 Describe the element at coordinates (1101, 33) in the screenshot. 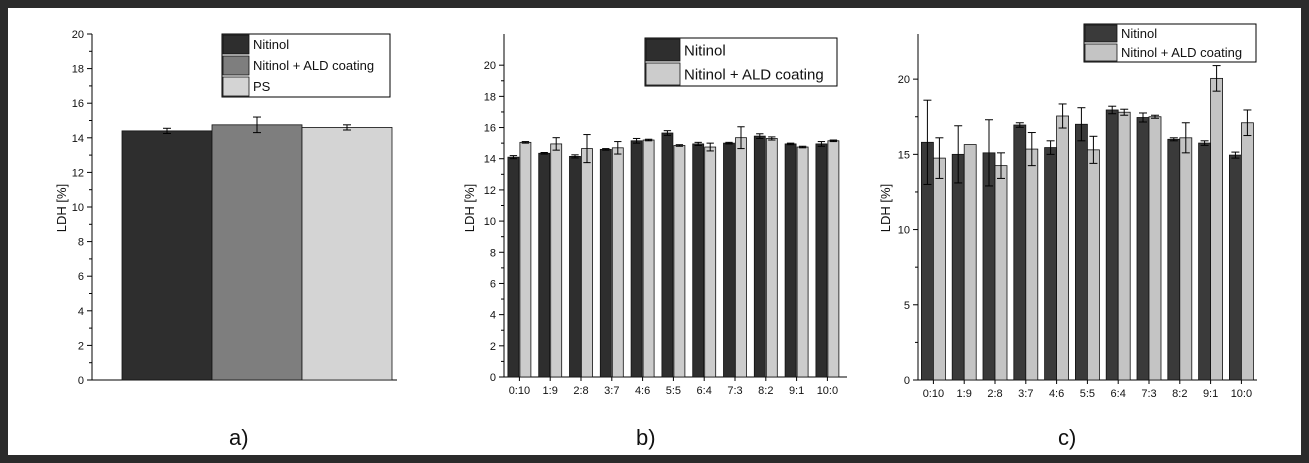

I see `panel-c-legend-swatch` at that location.